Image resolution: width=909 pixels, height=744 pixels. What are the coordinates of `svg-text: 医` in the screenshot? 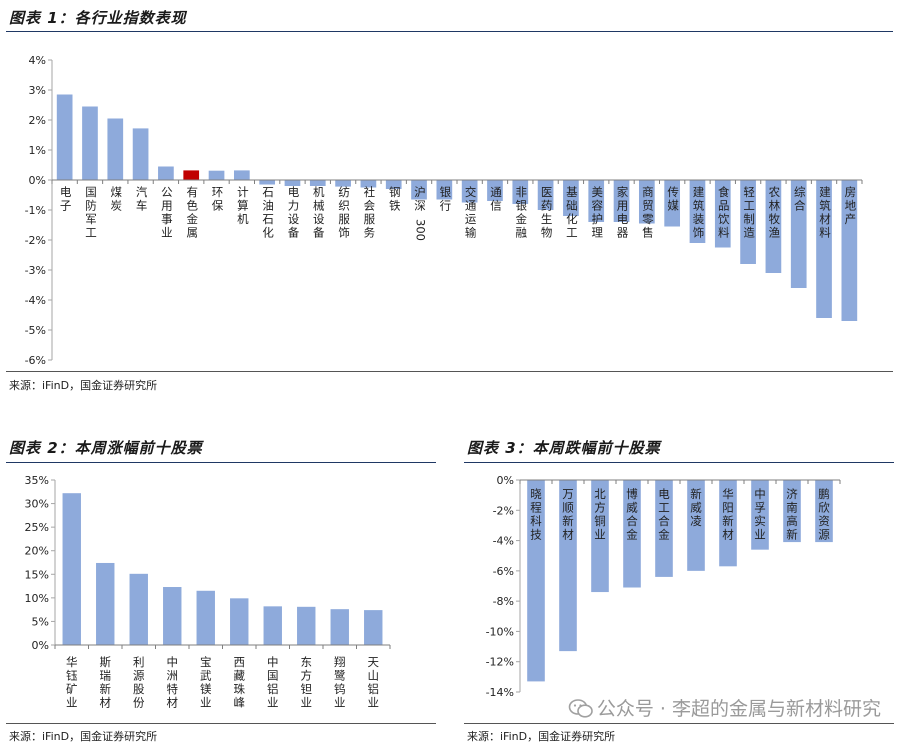 It's located at (547, 192).